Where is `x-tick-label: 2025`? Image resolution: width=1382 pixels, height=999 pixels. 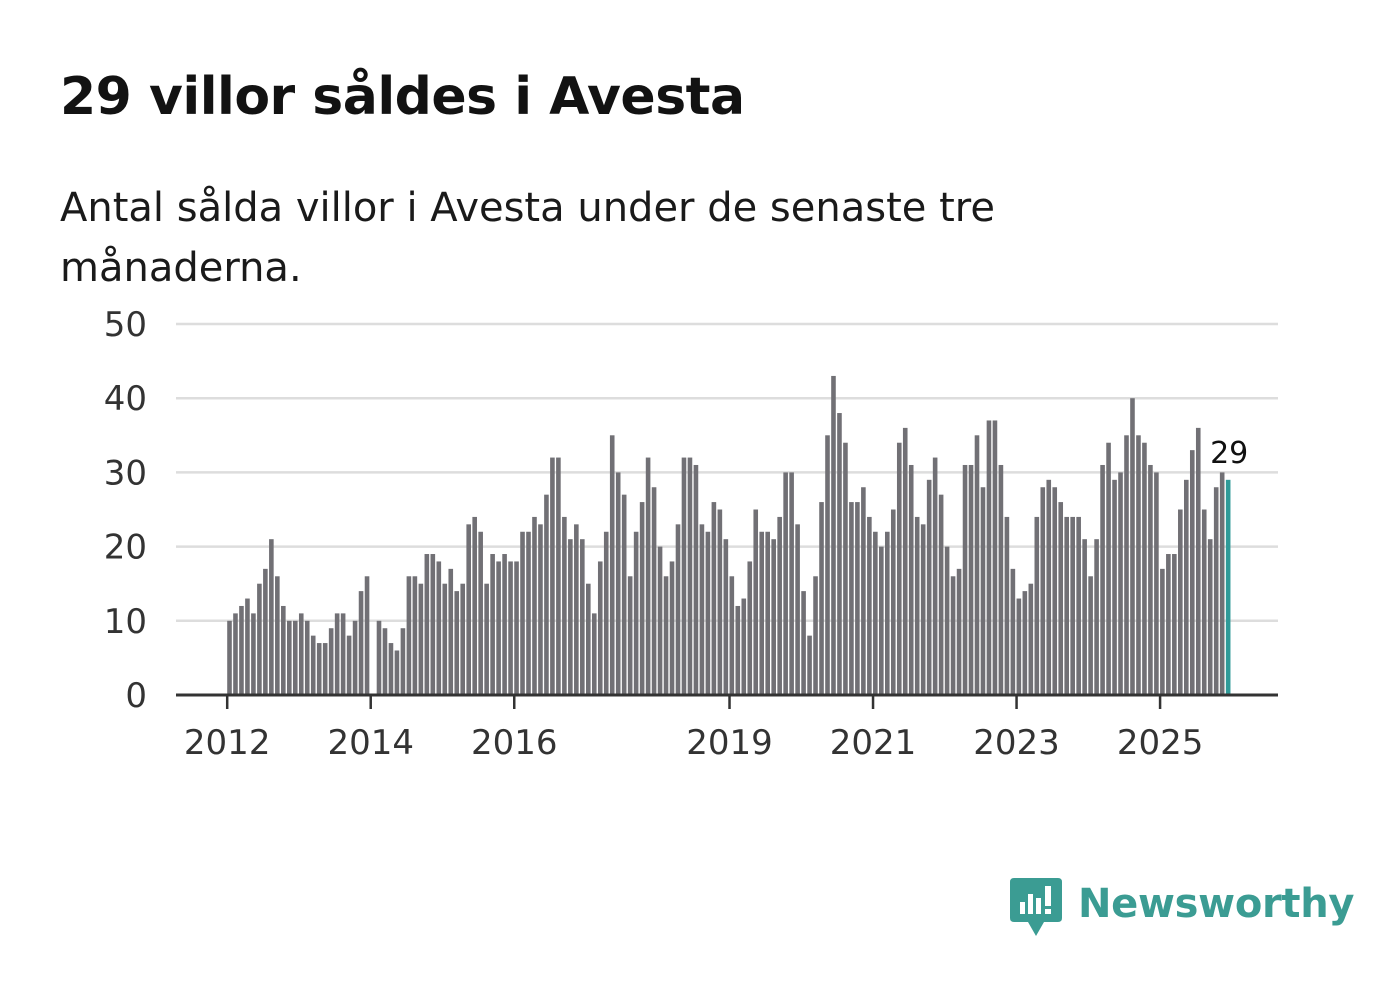 x-tick-label: 2025 is located at coordinates (1160, 743).